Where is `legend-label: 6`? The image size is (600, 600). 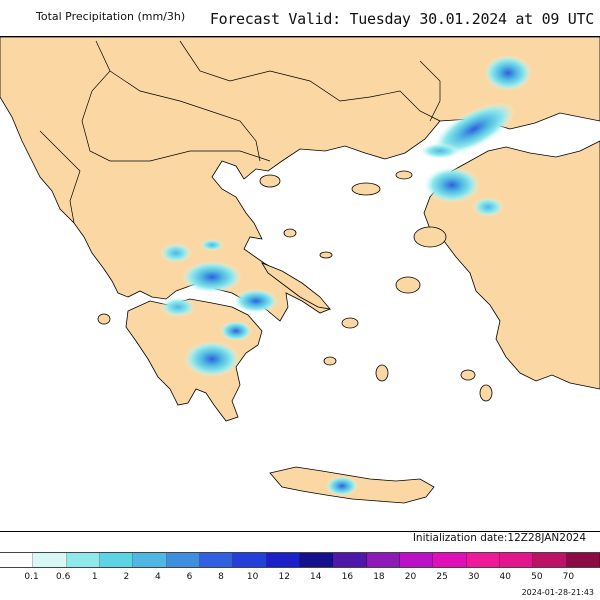 legend-label: 6 is located at coordinates (189, 577).